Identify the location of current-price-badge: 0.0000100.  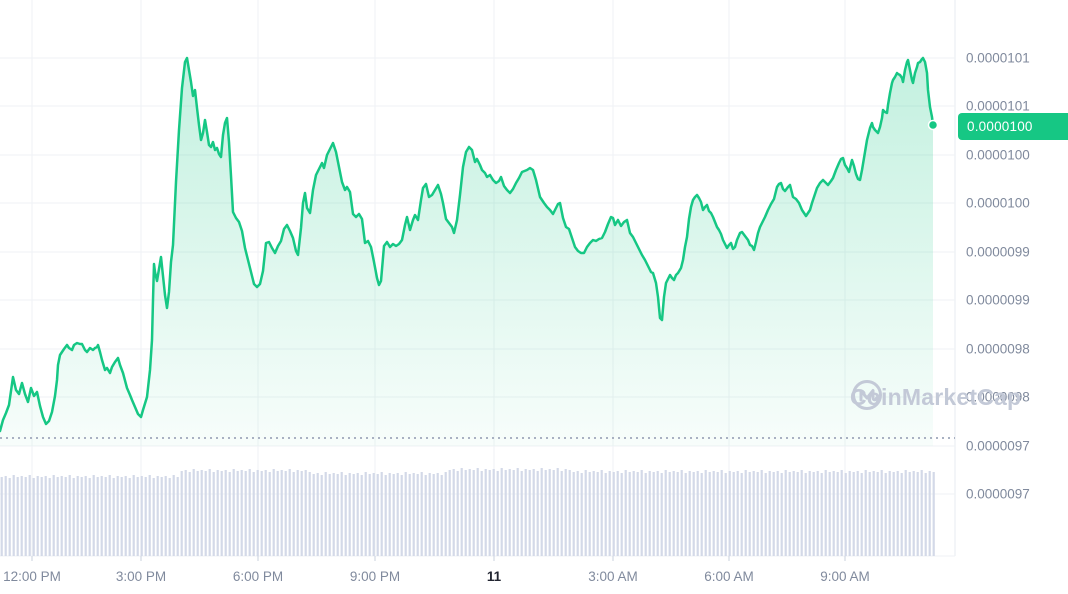
(1013, 126).